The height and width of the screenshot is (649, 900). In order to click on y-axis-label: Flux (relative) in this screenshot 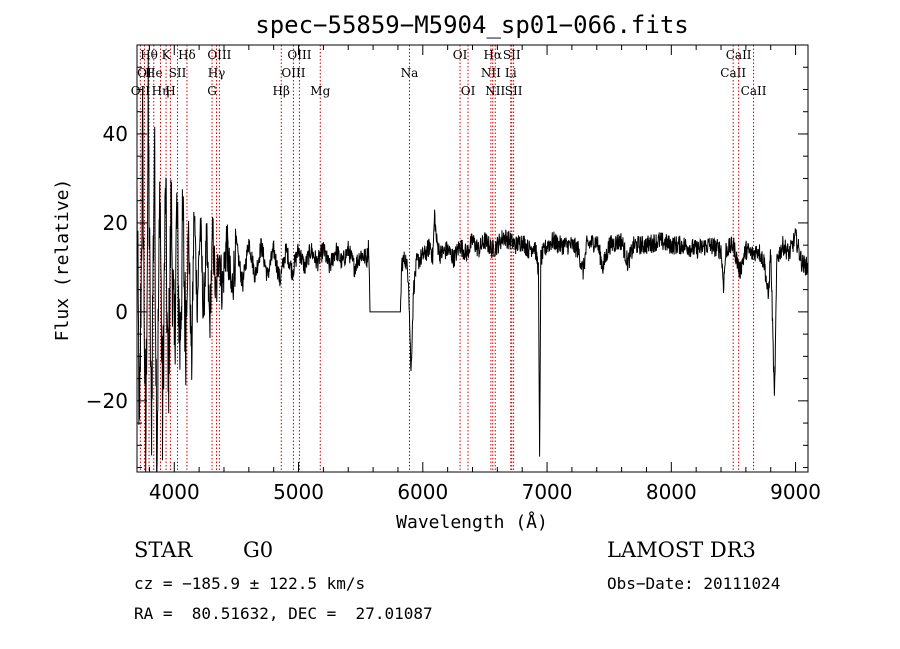, I will do `click(62, 260)`.